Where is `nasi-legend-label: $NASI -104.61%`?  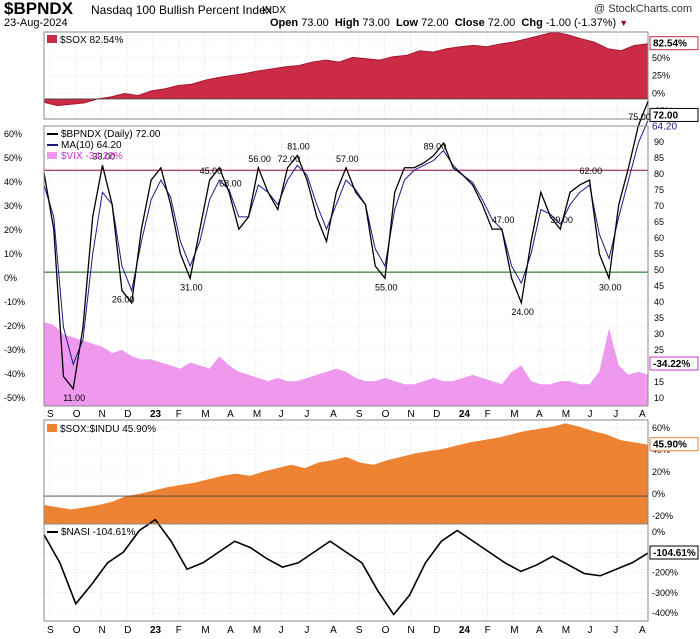
nasi-legend-label: $NASI -104.61% is located at coordinates (98, 532).